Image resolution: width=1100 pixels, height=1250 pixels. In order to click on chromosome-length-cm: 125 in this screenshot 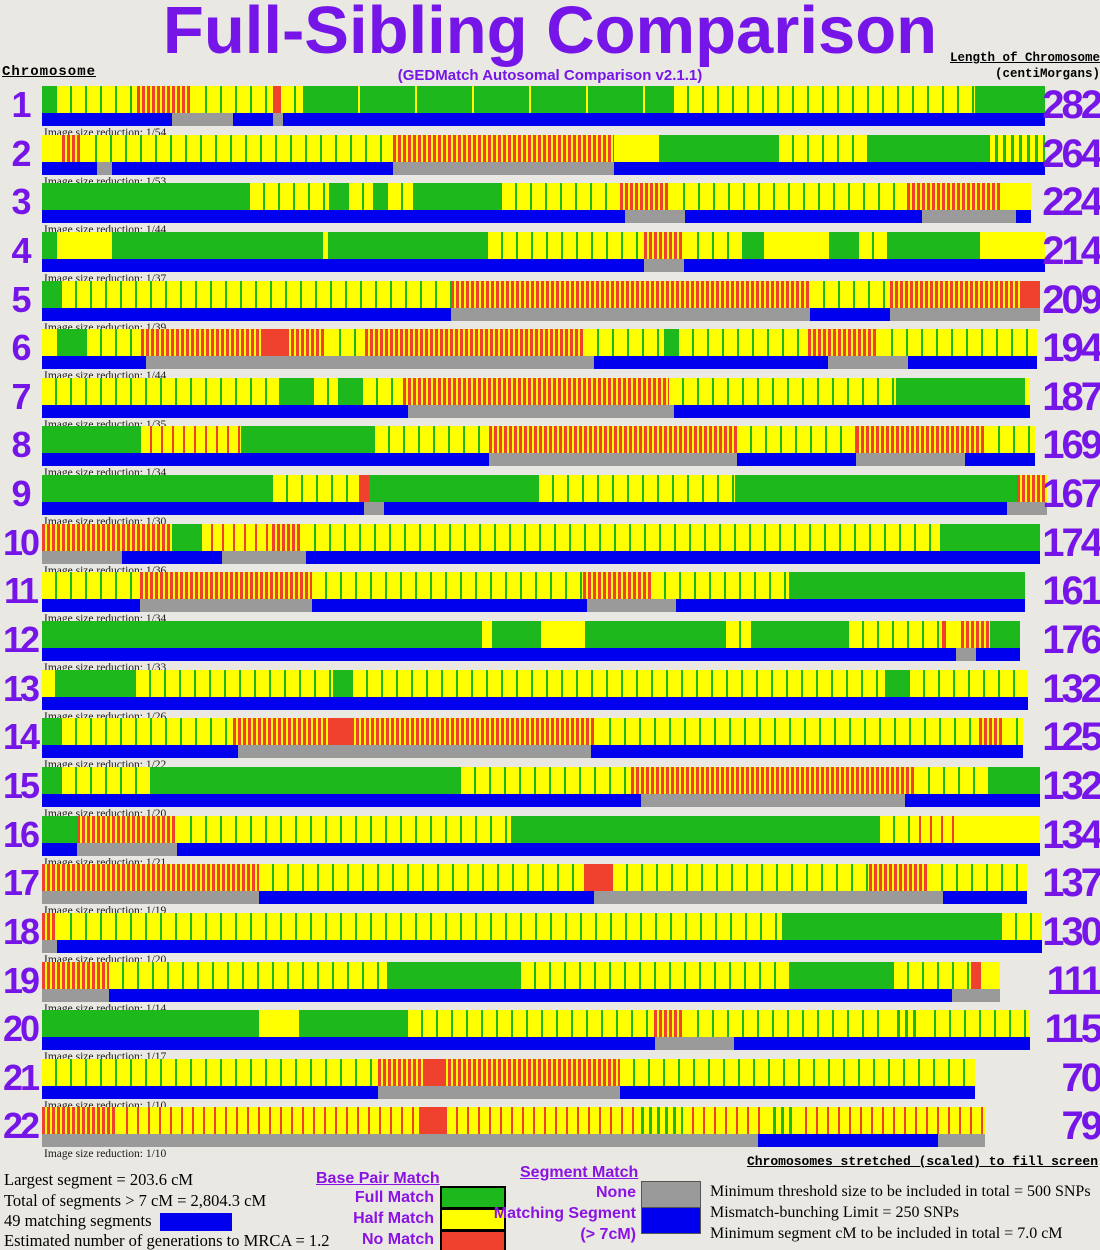, I will do `click(1071, 737)`.